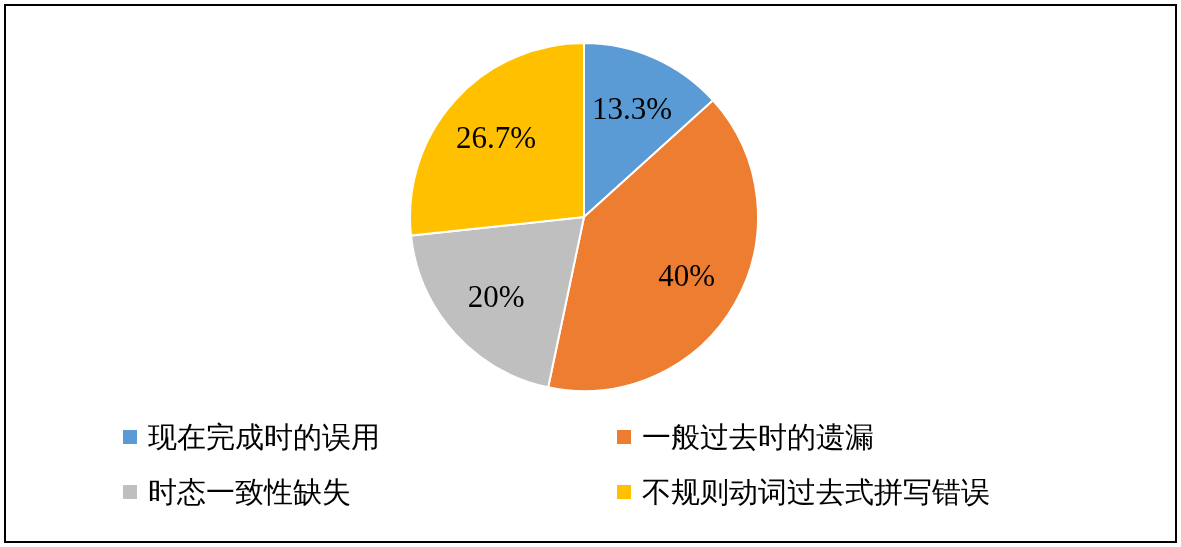  Describe the element at coordinates (496, 296) in the screenshot. I see `data-label: 20%` at that location.